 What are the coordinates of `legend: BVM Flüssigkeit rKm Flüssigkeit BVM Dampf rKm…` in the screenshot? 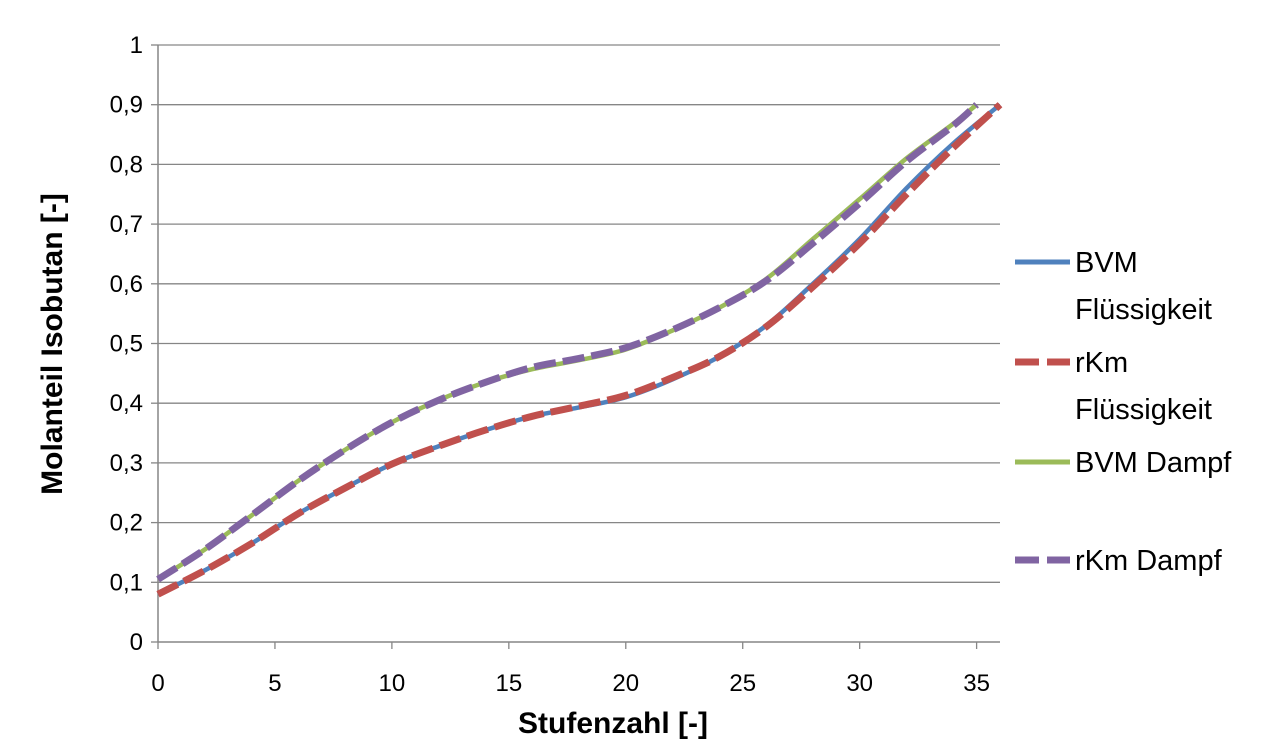 It's located at (1123, 412).